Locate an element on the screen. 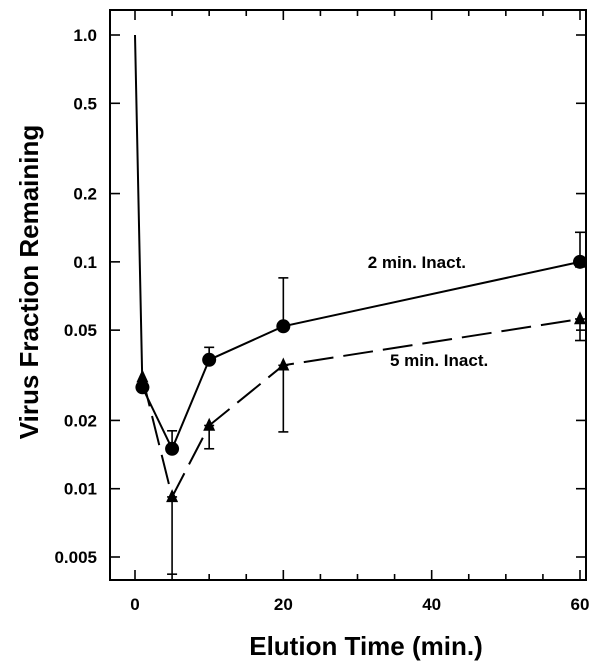 The width and height of the screenshot is (597, 669). x-tick-label: 20 is located at coordinates (283, 604).